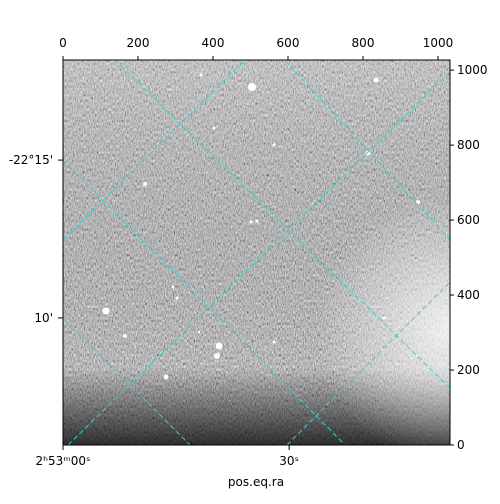  I want to click on ra-tick-label: 30ˢ, so click(289, 461).